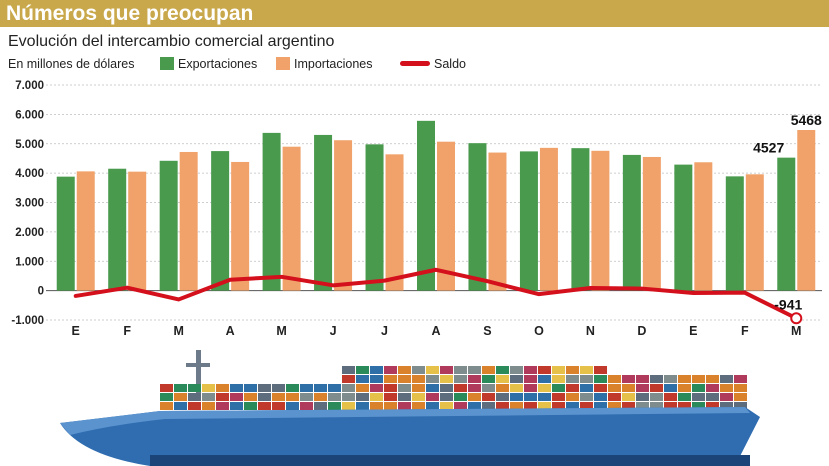 The height and width of the screenshot is (466, 829). Describe the element at coordinates (218, 64) in the screenshot. I see `legend-label-exports: Exportaciones` at that location.